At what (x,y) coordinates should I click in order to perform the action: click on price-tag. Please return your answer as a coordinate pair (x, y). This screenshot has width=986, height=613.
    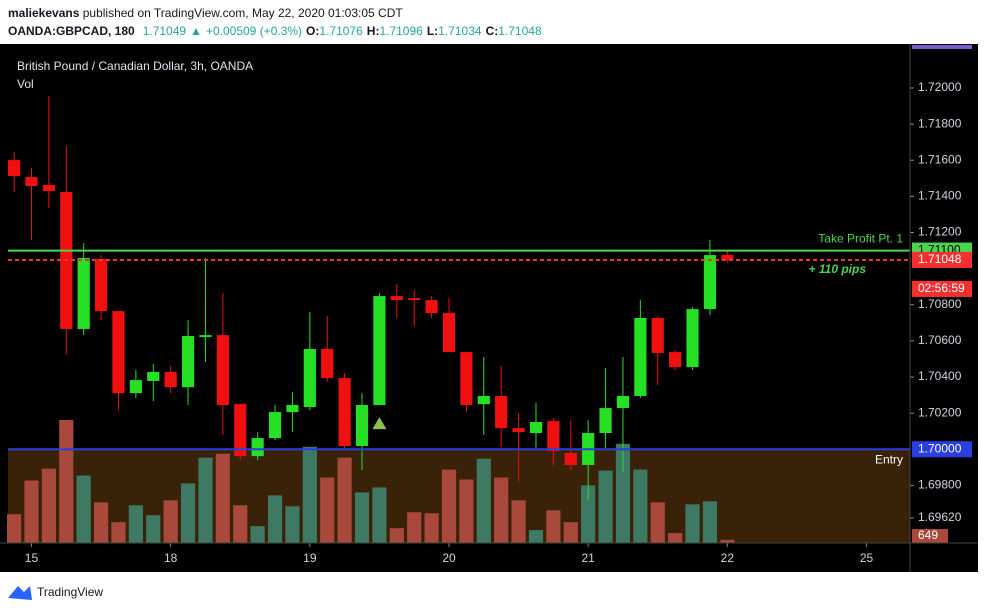
    Looking at the image, I should click on (942, 449).